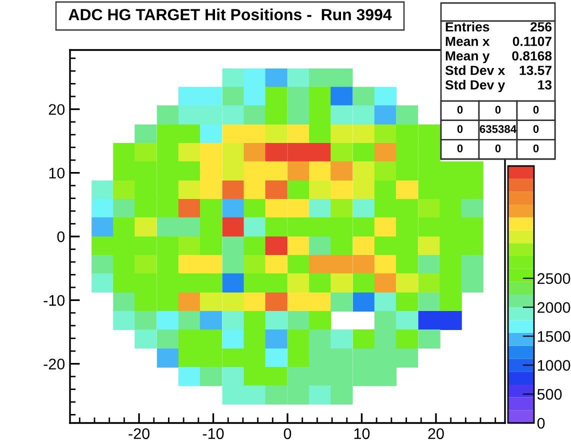  I want to click on text: 256, so click(541, 27).